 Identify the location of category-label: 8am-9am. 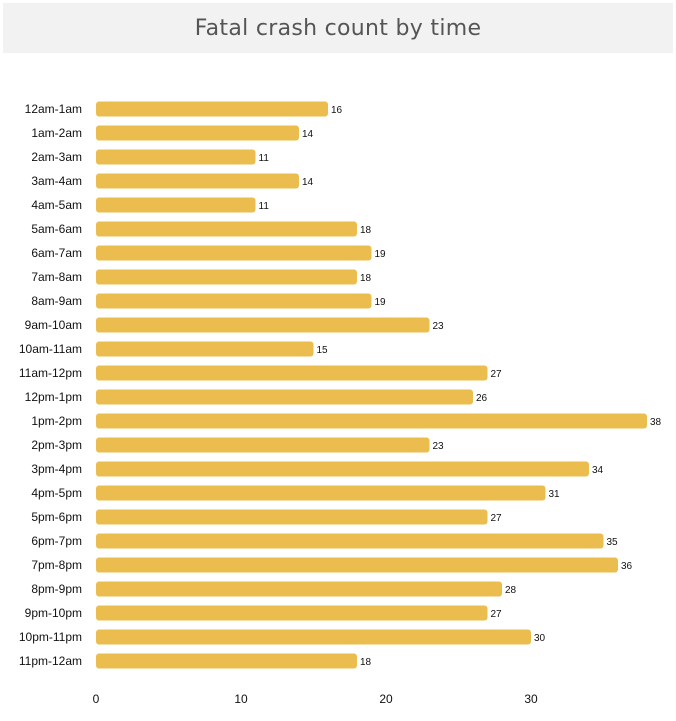
(56, 301).